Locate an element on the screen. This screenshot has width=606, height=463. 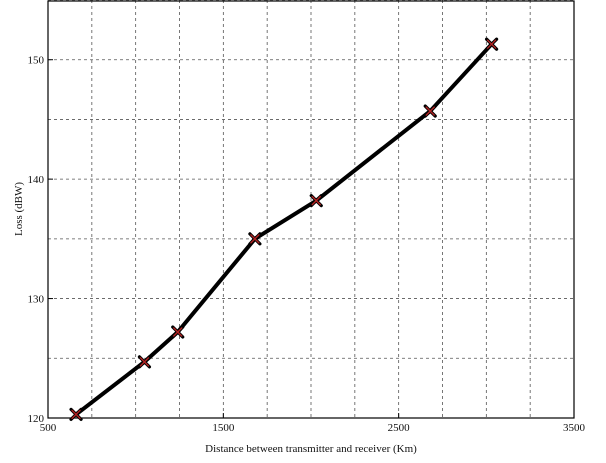
y-tick-label: 130 is located at coordinates (36, 300).